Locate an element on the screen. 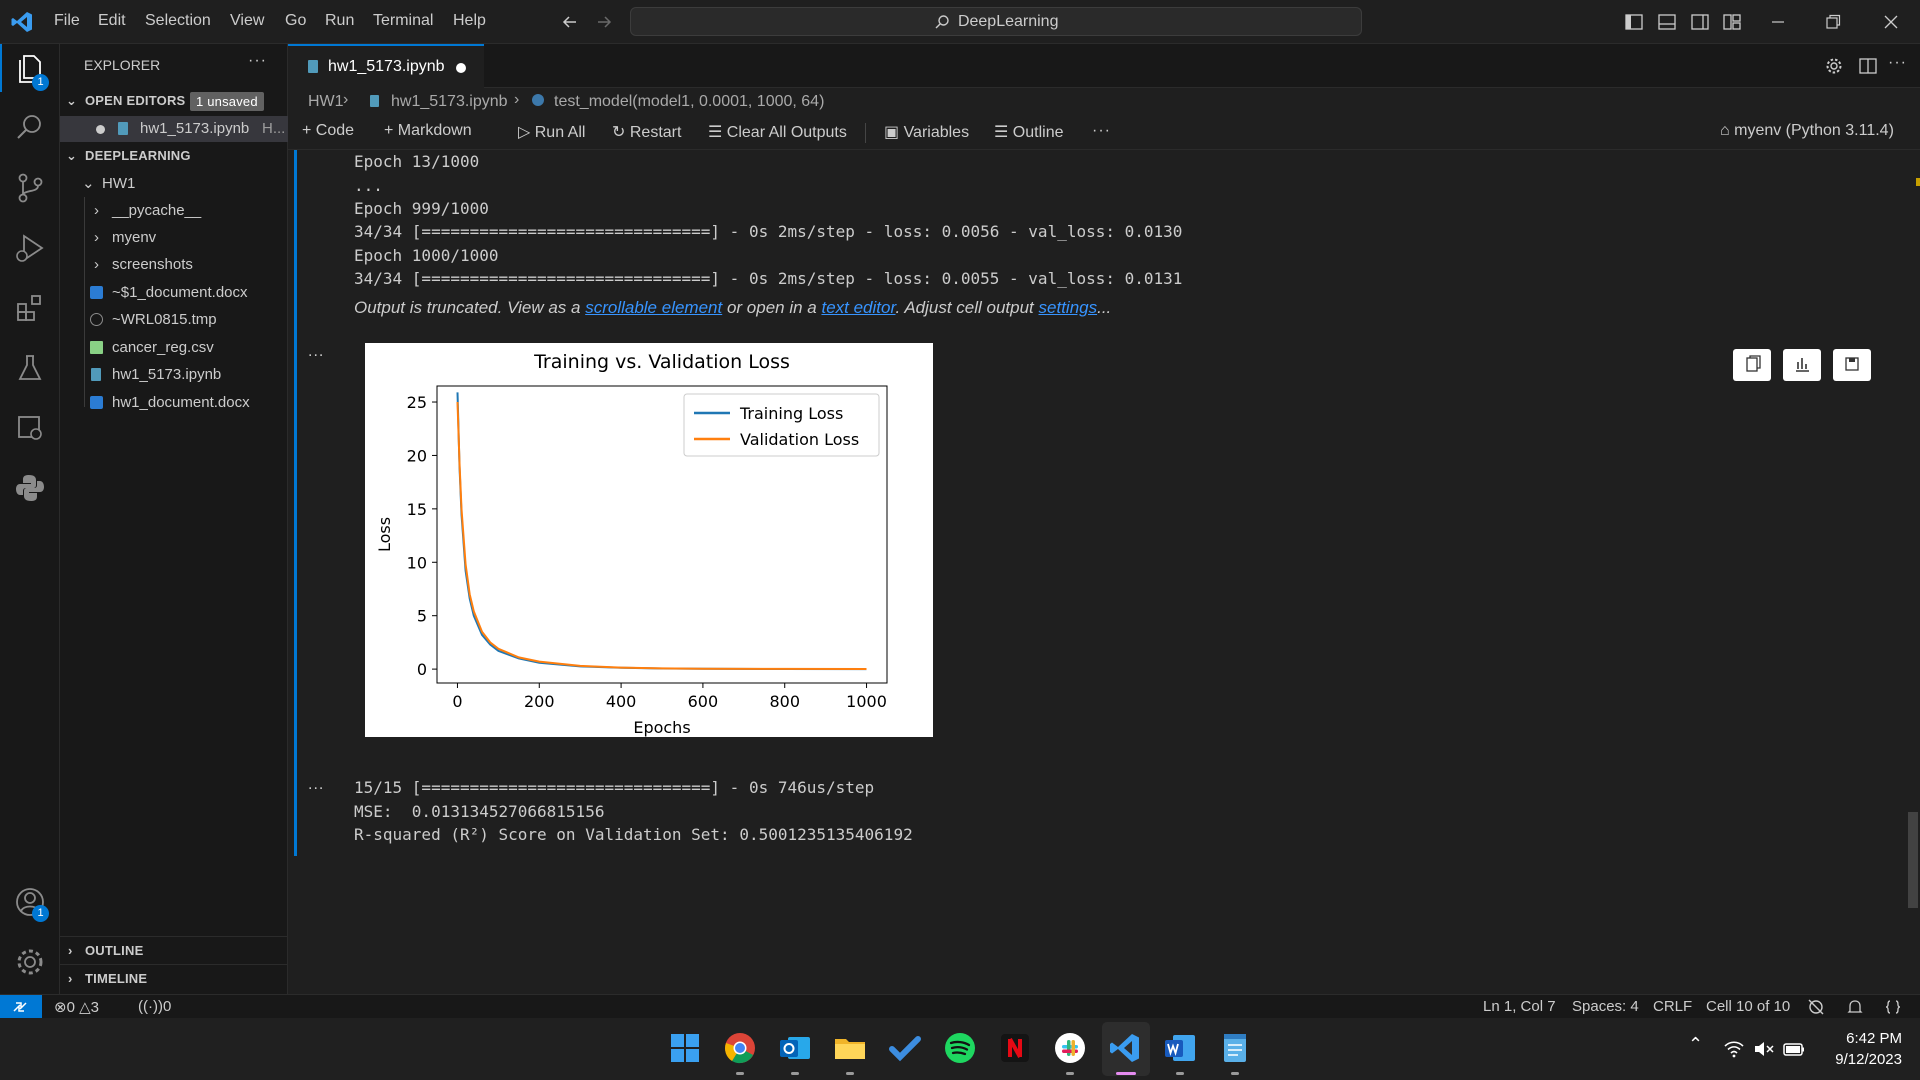 The height and width of the screenshot is (1080, 1920). tree-item: cancer_reg.csv is located at coordinates (174, 348).